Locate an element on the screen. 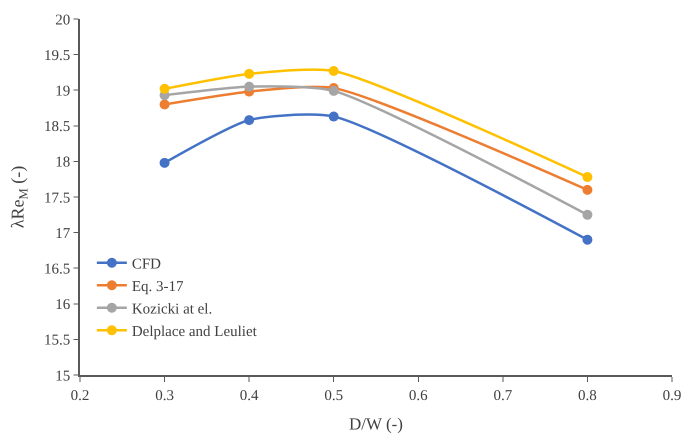 This screenshot has height=443, width=693. y-tick-label: 18 is located at coordinates (62, 162).